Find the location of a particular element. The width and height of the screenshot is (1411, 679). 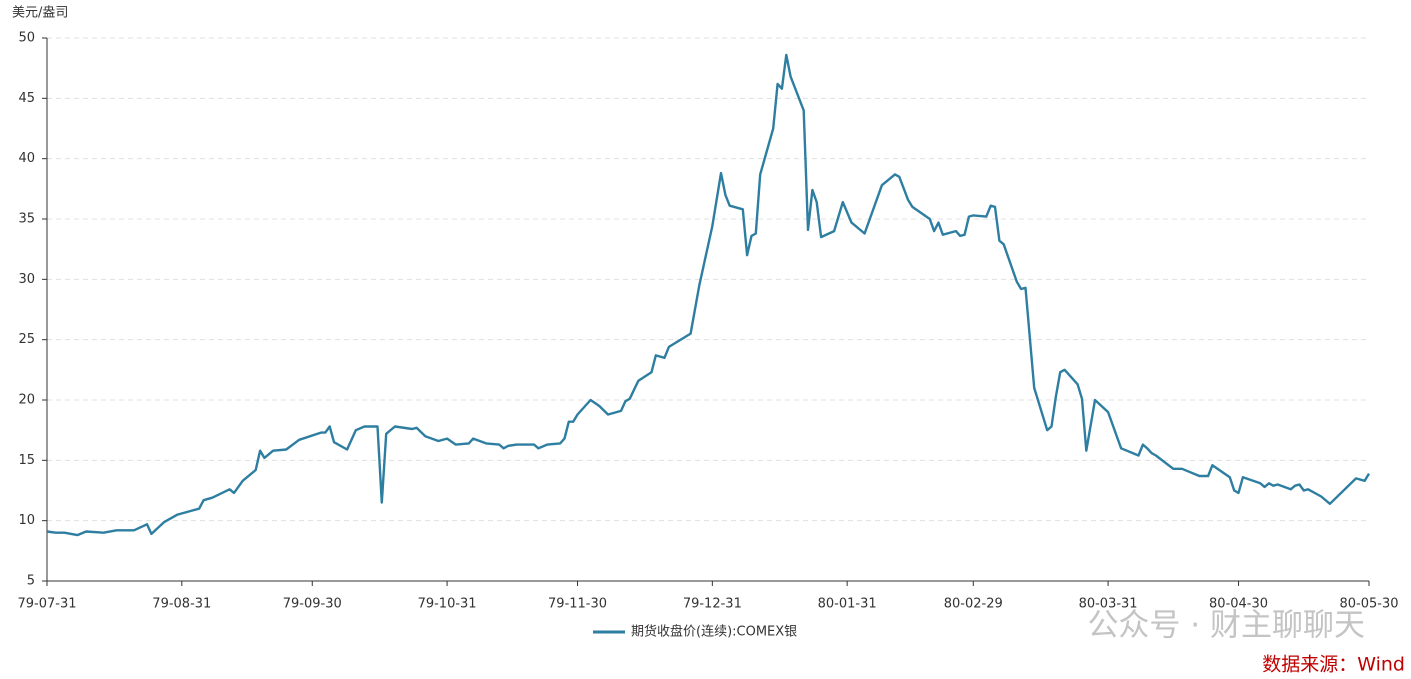

y-tick-label: 25 is located at coordinates (26, 339).